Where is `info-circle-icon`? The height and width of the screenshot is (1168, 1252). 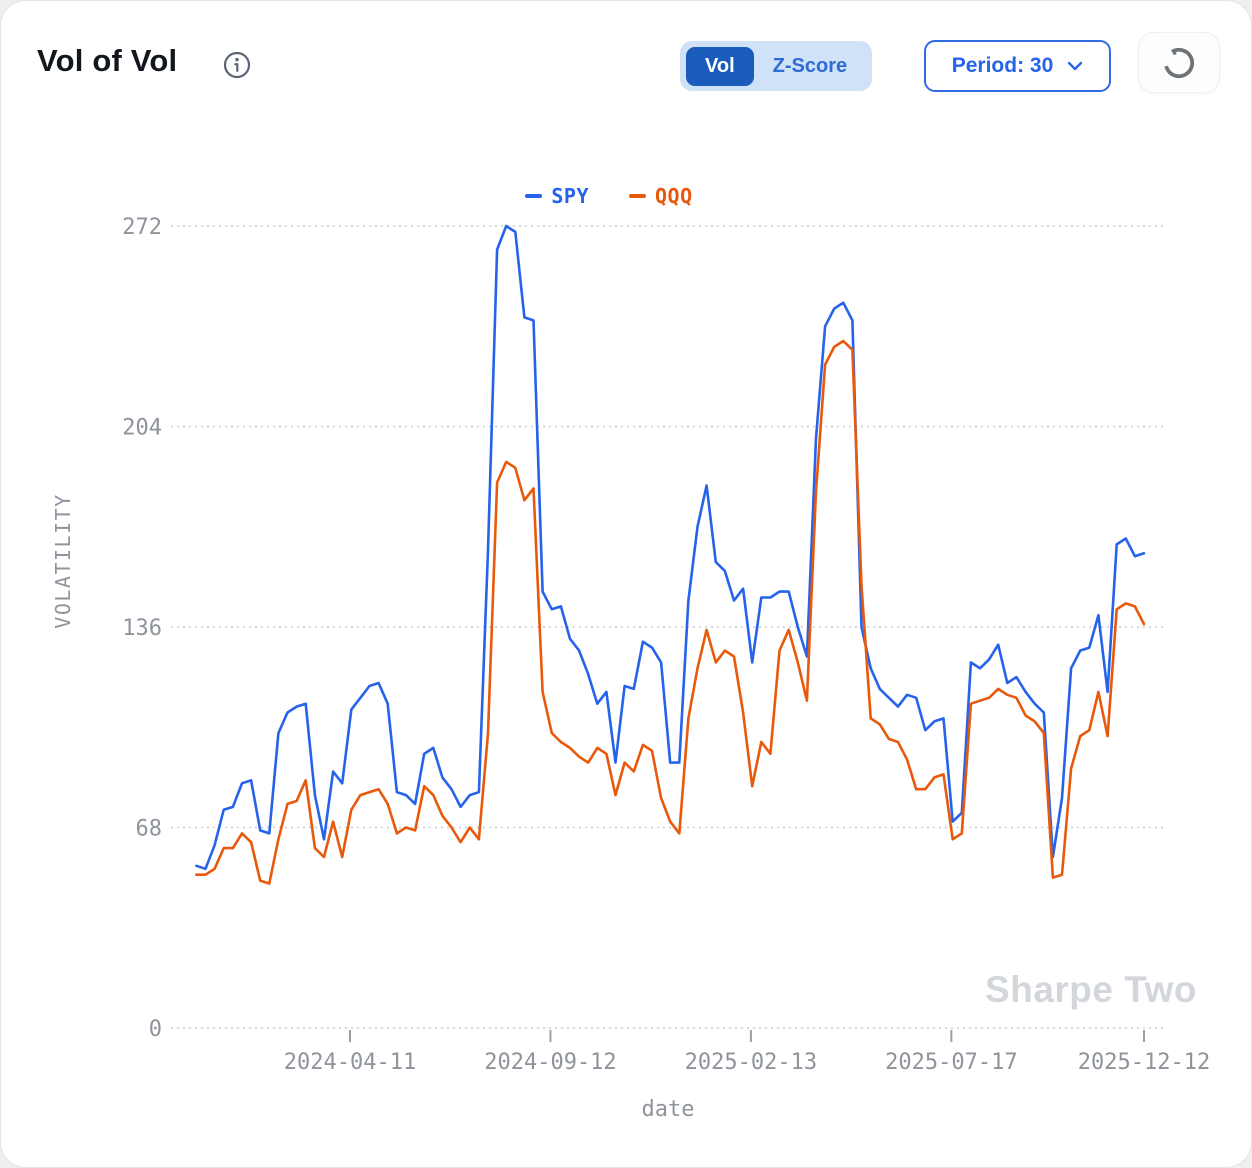
info-circle-icon is located at coordinates (237, 66).